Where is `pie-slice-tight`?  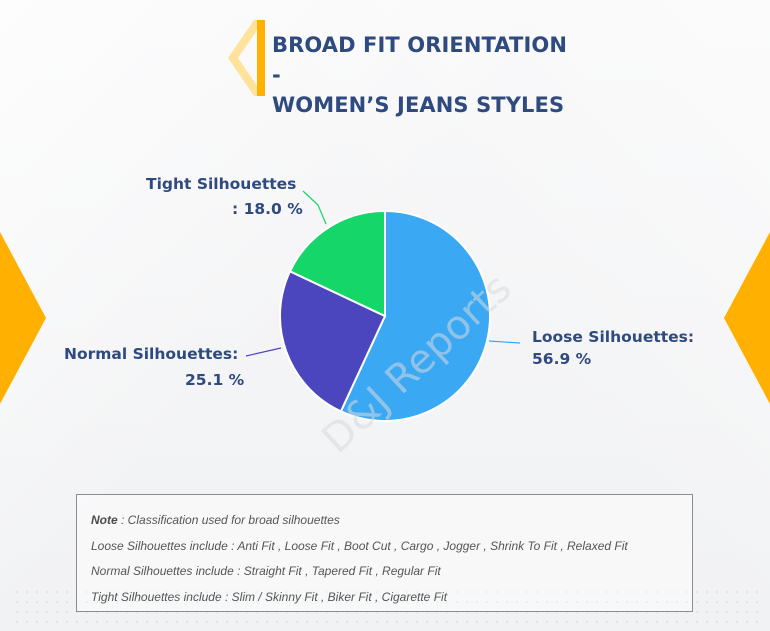
pie-slice-tight is located at coordinates (337, 263).